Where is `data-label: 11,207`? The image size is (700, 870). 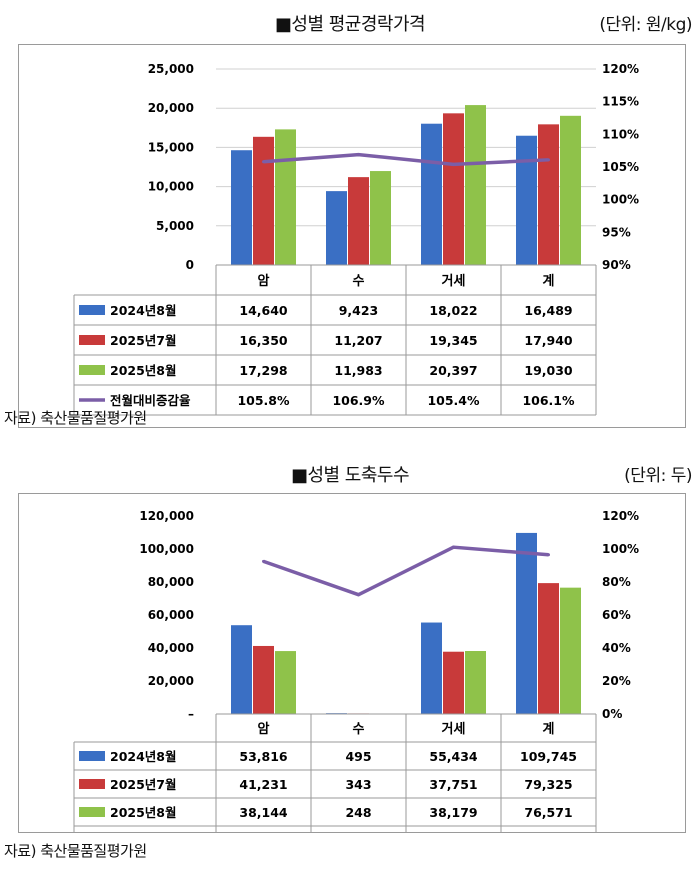
data-label: 11,207 is located at coordinates (358, 340).